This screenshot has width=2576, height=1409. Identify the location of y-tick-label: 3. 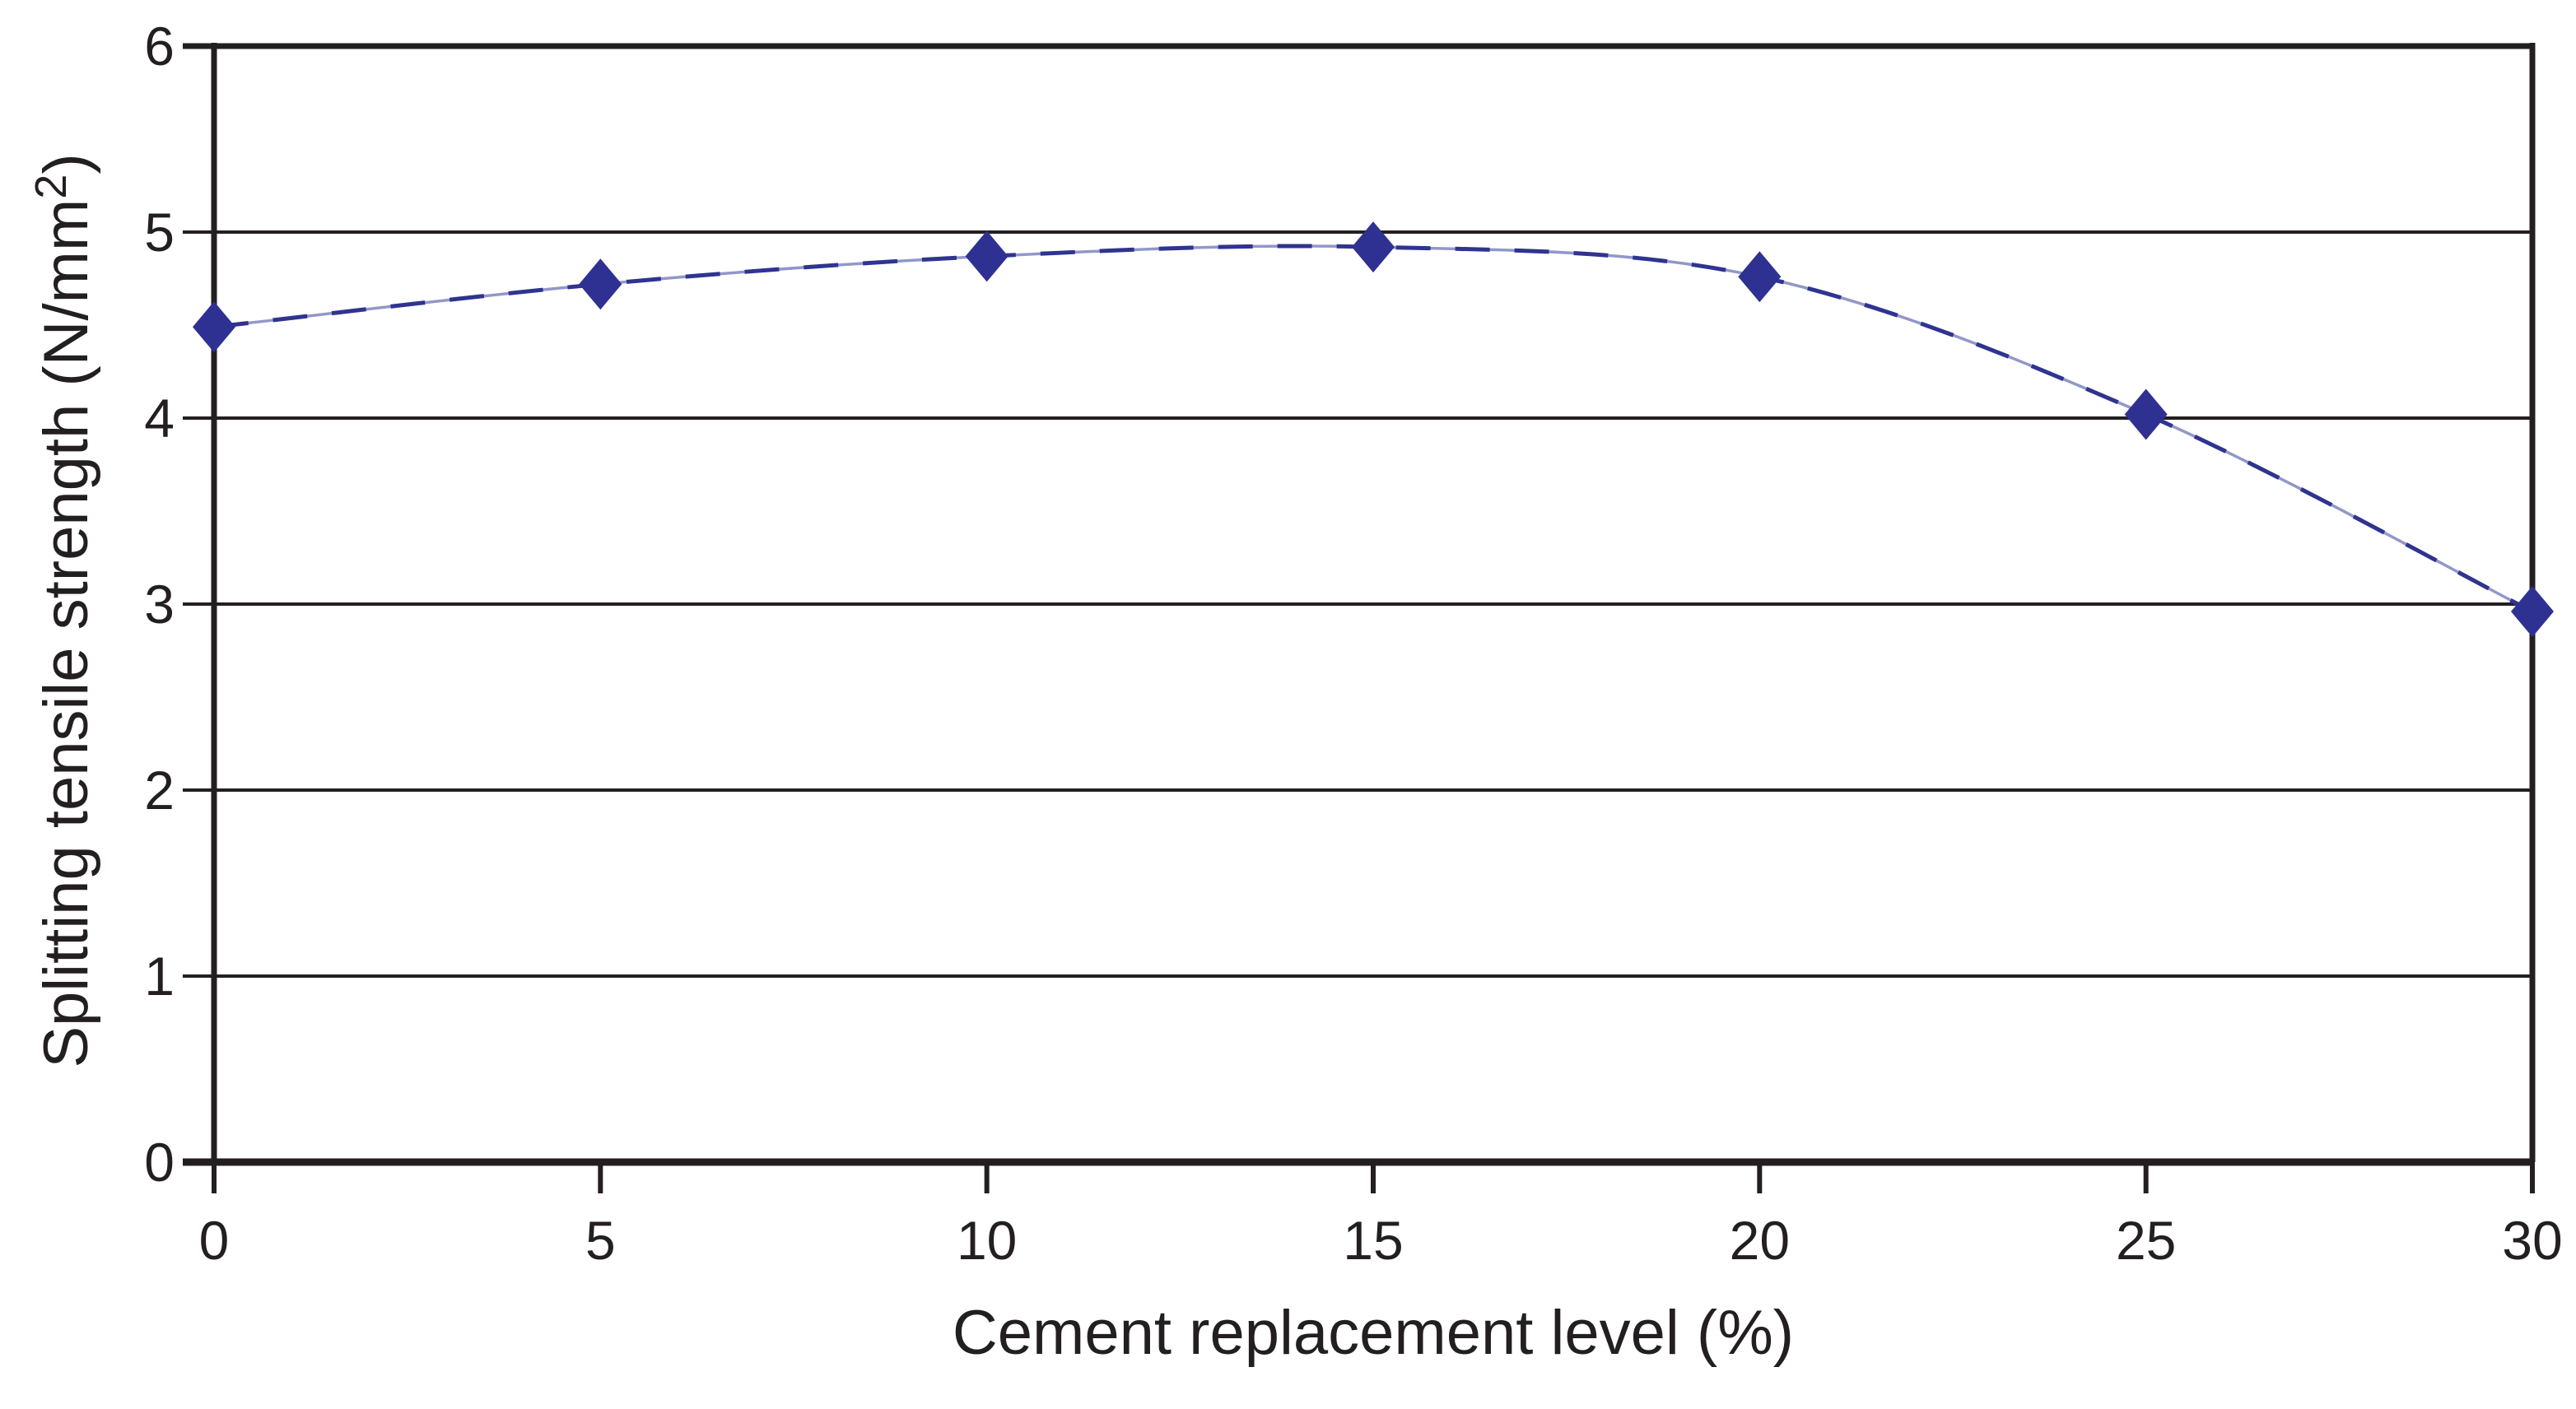
(159, 604).